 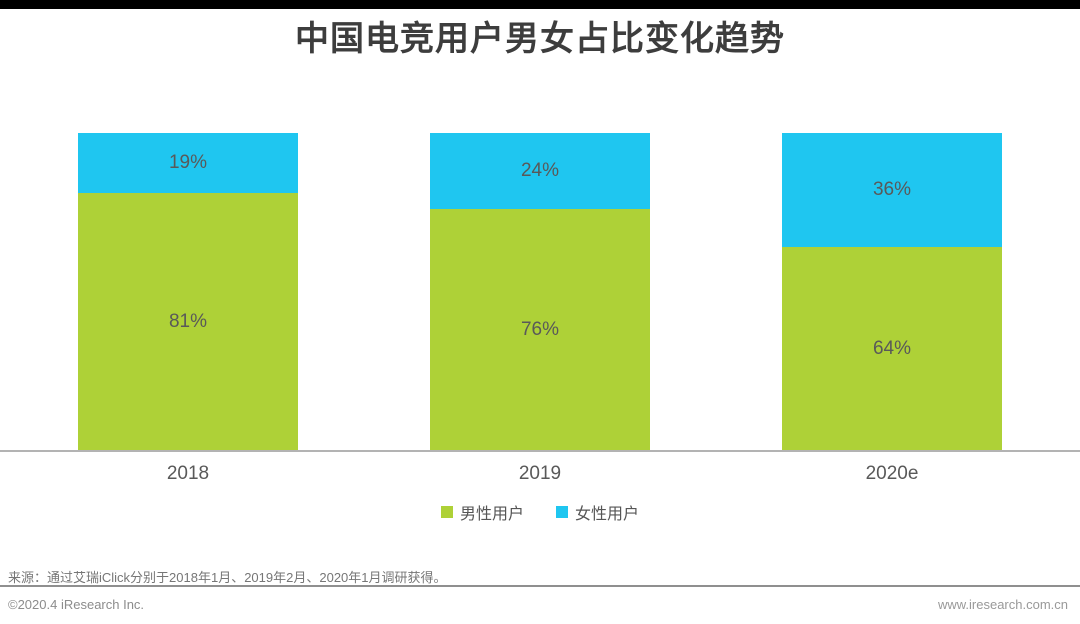 I want to click on bar-group-2020e: 36% 64%, so click(x=892, y=291).